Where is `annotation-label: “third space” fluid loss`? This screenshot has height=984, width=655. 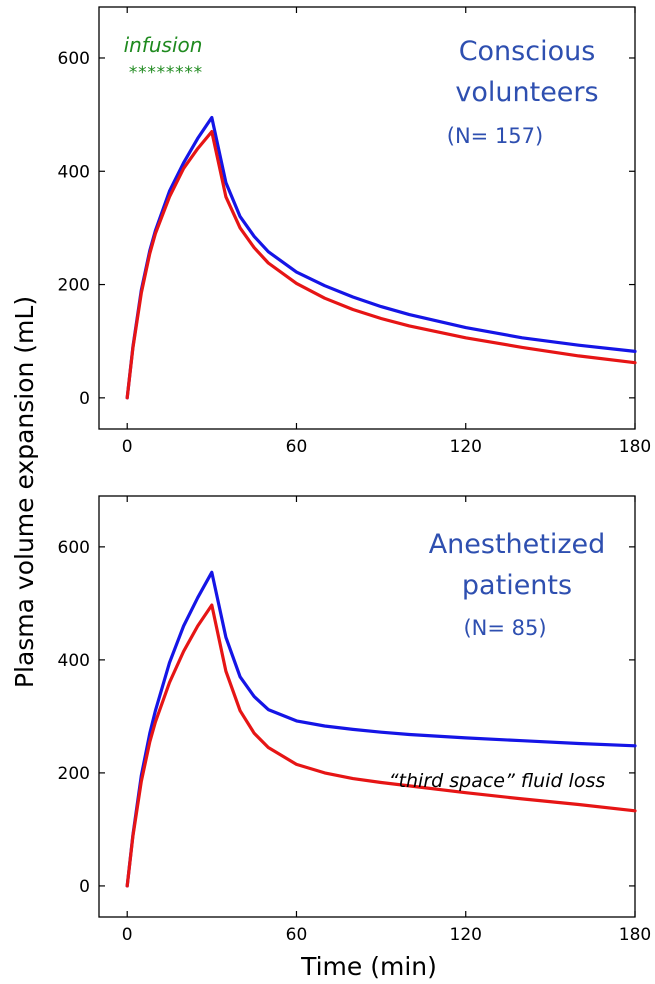
annotation-label: “third space” fluid loss is located at coordinates (497, 781).